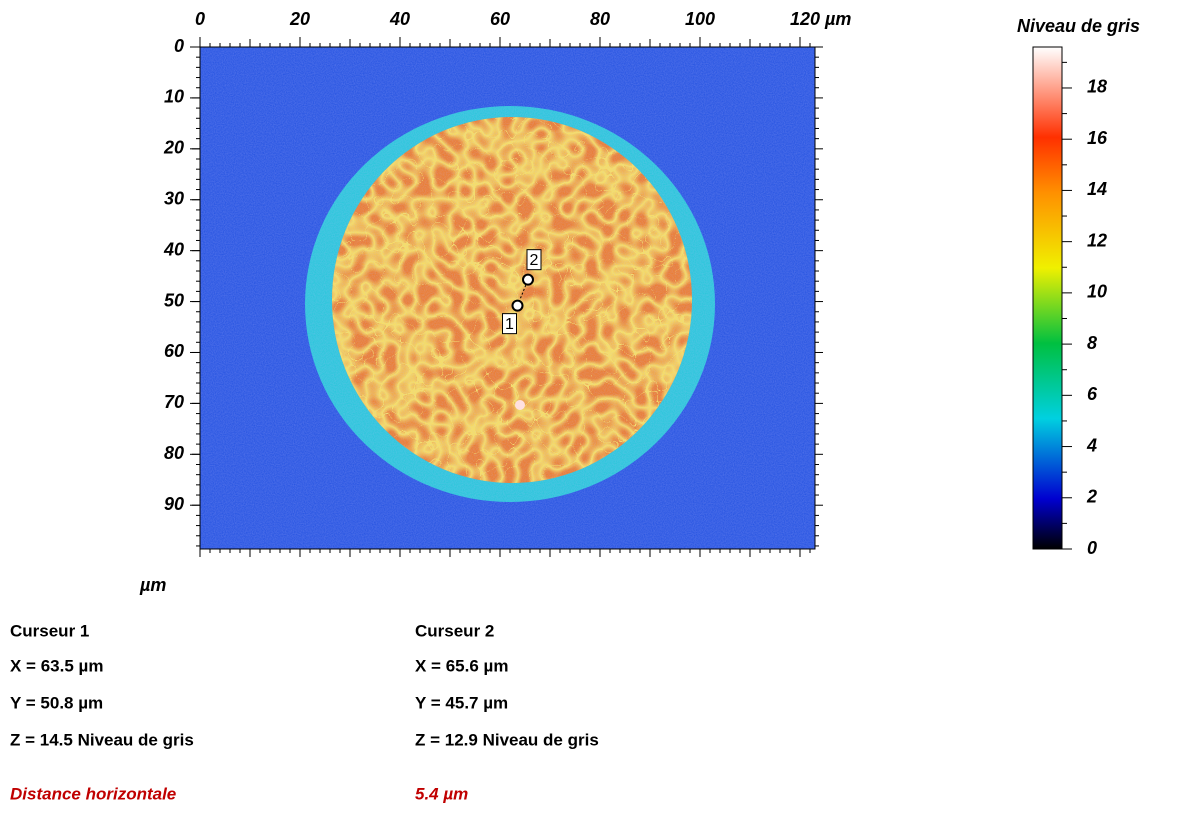 This screenshot has width=1201, height=829. What do you see at coordinates (179, 46) in the screenshot?
I see `y-tick-label: 0` at bounding box center [179, 46].